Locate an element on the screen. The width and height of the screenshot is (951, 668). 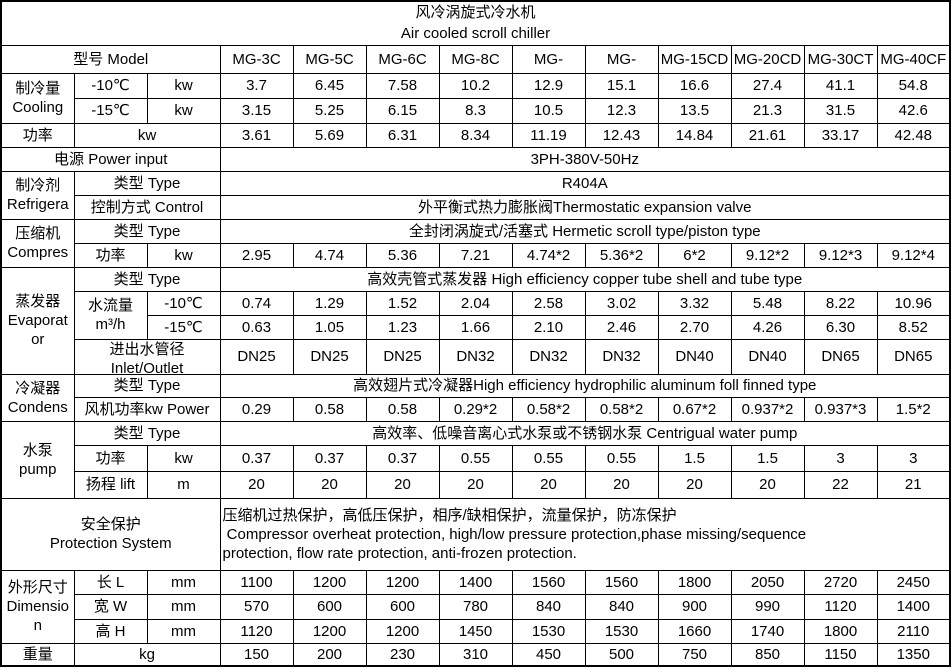
evaporator-group-label: 蒸发器 Evaporat or is located at coordinates (37, 320).